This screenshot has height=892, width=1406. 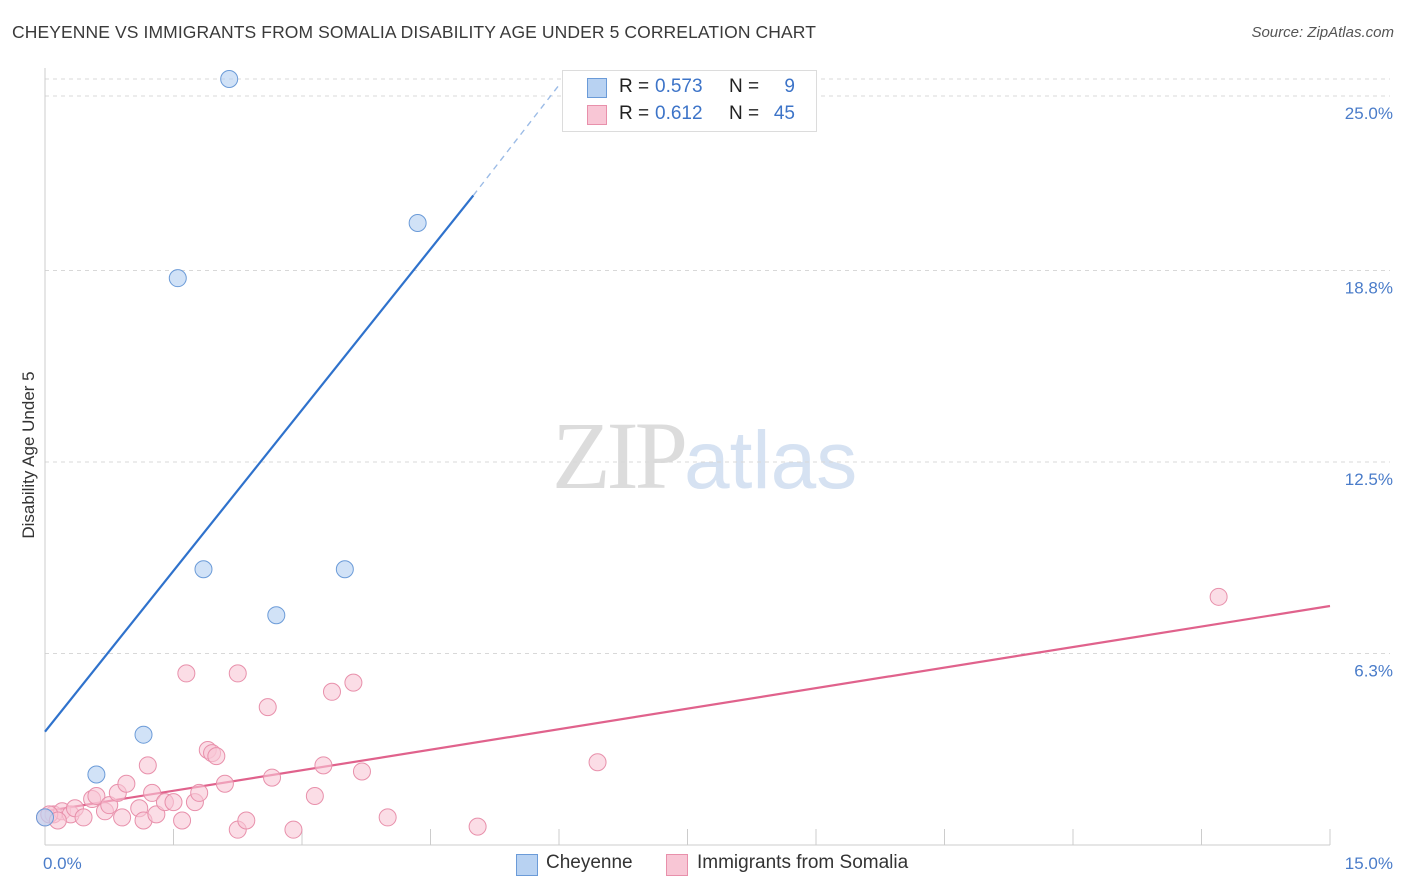 What do you see at coordinates (527, 865) in the screenshot?
I see `cheyenne-legend-swatch` at bounding box center [527, 865].